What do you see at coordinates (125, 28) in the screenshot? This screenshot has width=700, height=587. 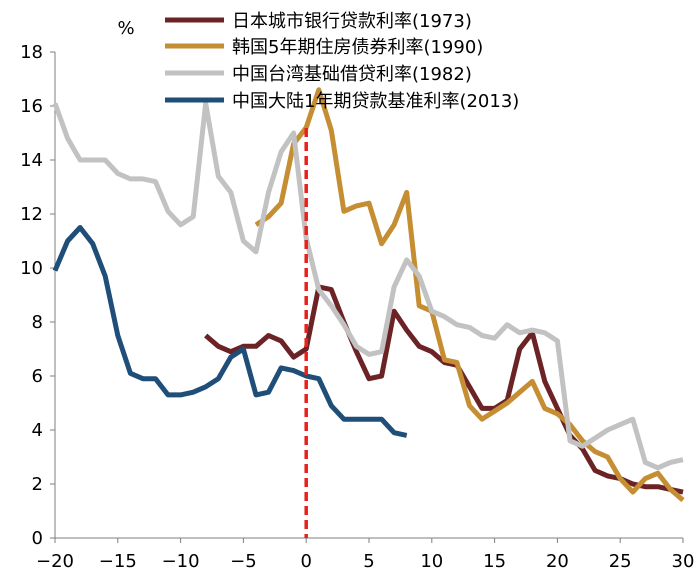 I see `y-axis-unit: %` at bounding box center [125, 28].